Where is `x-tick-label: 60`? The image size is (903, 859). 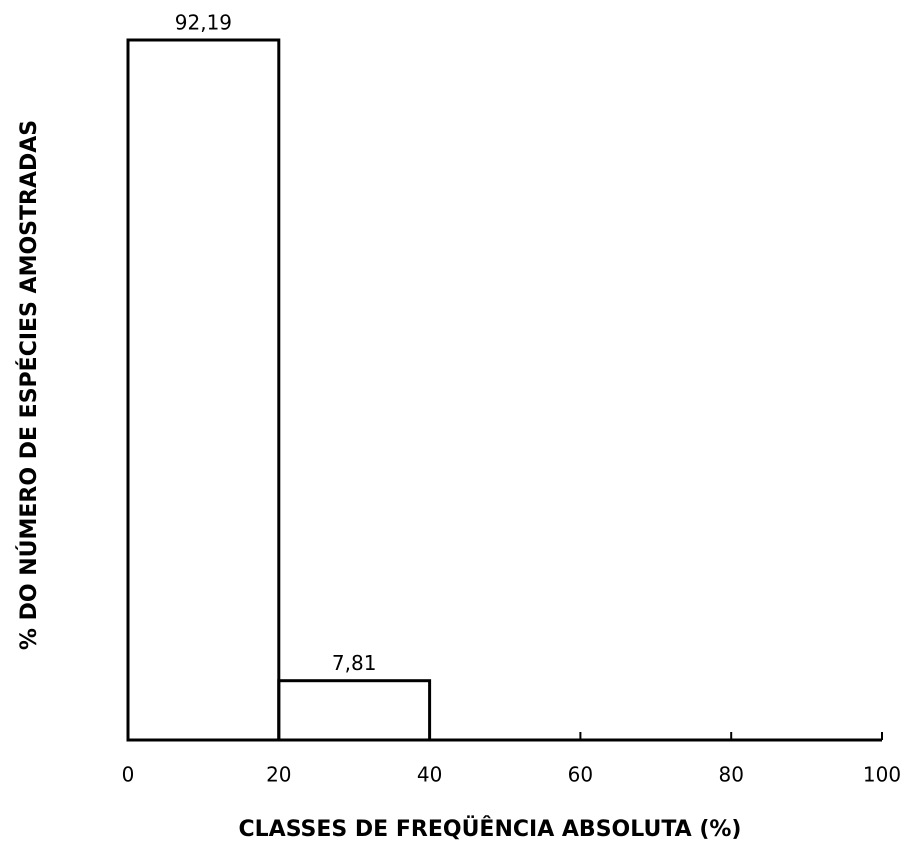
x-tick-label: 60 is located at coordinates (580, 775).